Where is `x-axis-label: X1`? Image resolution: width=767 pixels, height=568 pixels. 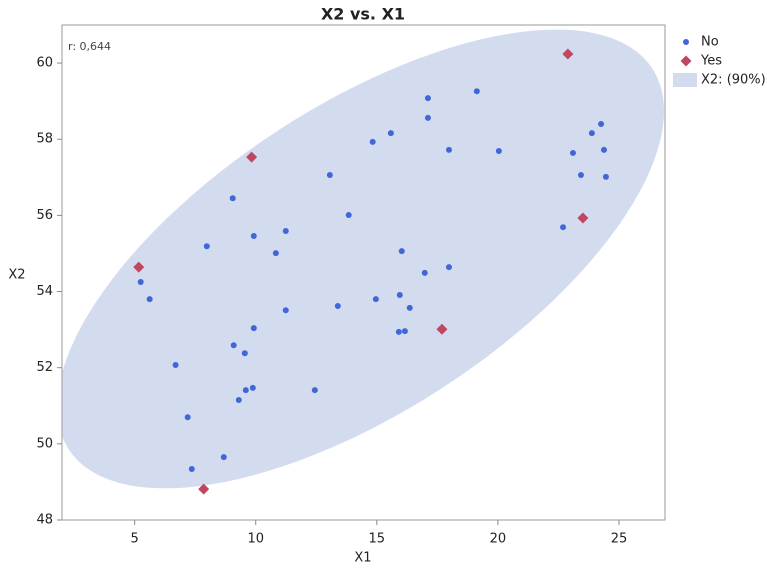 x-axis-label: X1 is located at coordinates (362, 558).